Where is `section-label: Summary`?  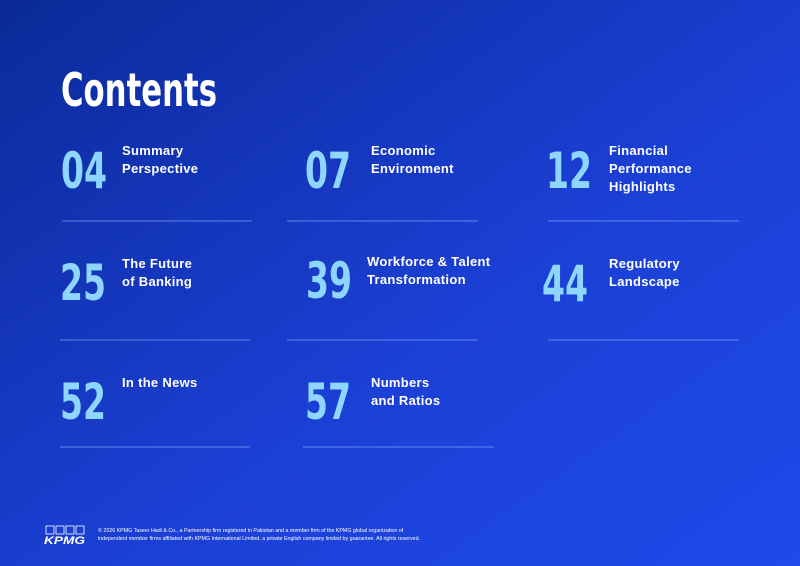 section-label: Summary is located at coordinates (153, 150).